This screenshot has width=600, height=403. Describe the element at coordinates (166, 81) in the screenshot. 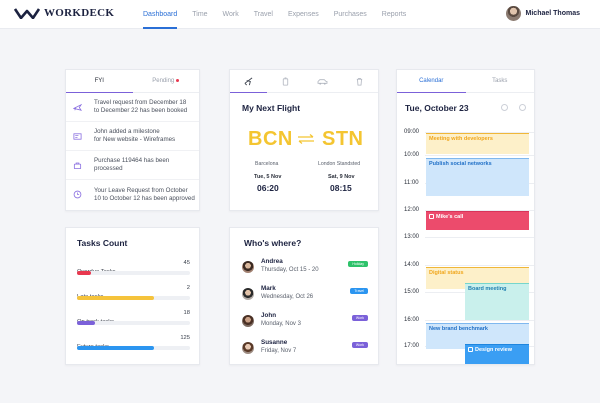

I see `tab-pending: Pending` at that location.